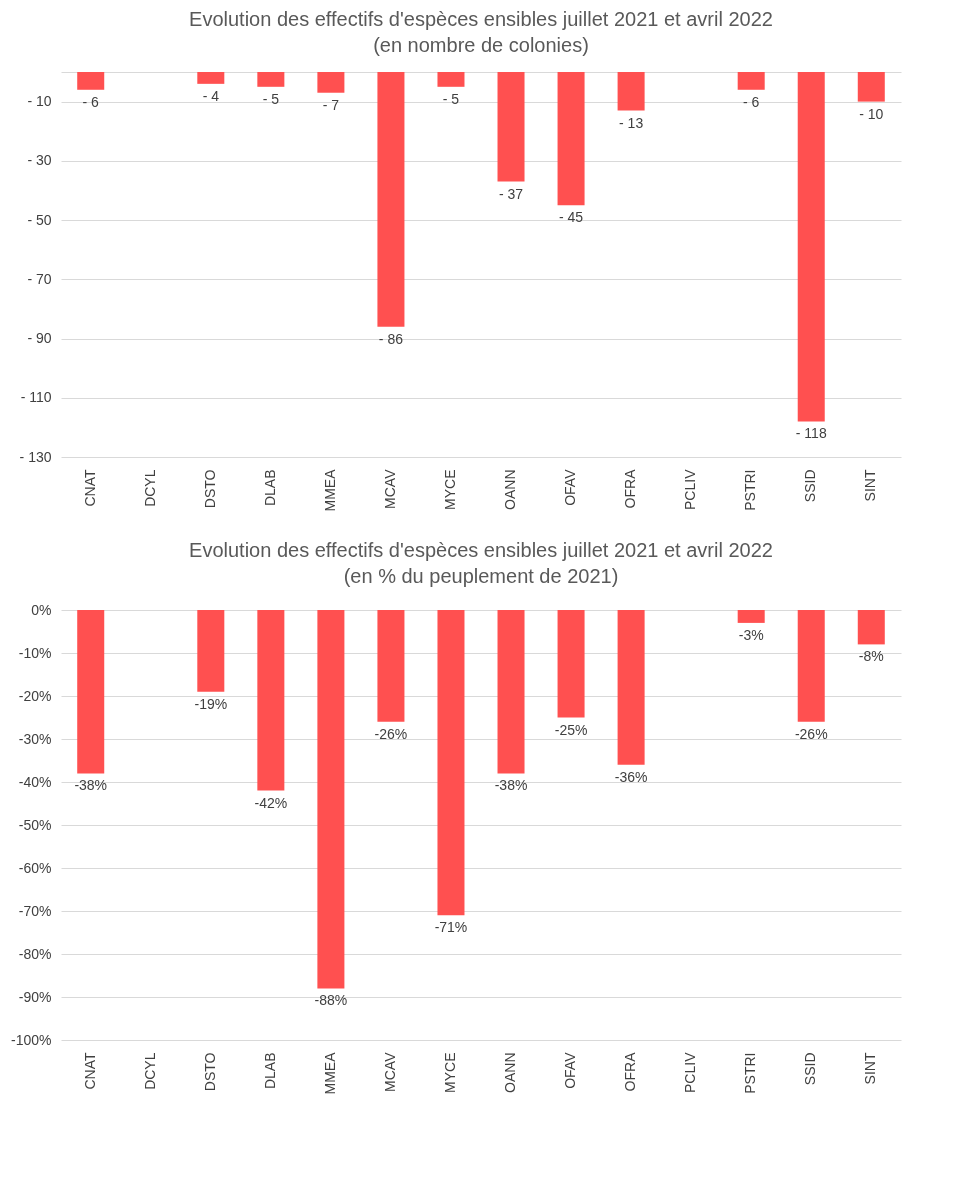  Describe the element at coordinates (35, 824) in the screenshot. I see `y-tick-label: -50%` at that location.